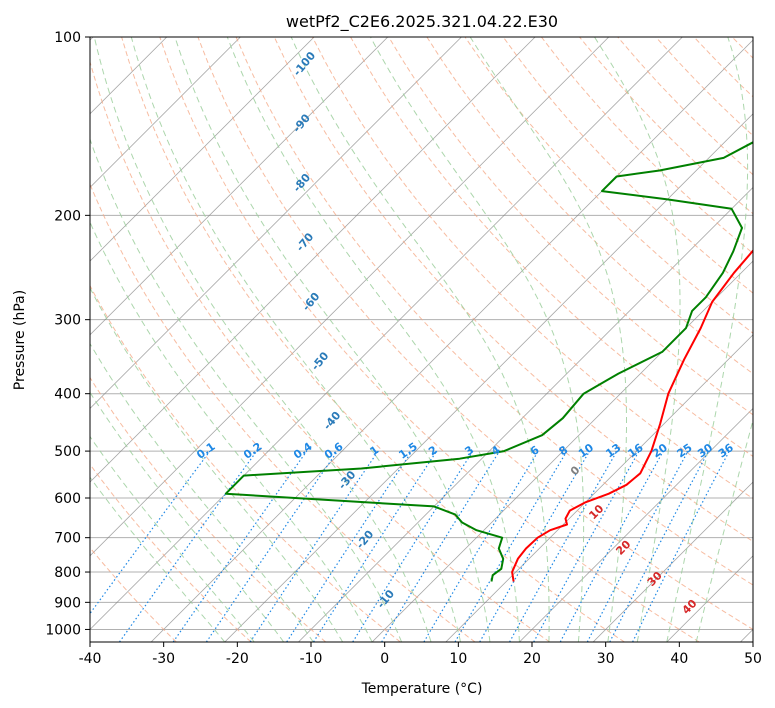 The height and width of the screenshot is (708, 775). I want to click on mixing-ratio-label: 25, so click(685, 450).